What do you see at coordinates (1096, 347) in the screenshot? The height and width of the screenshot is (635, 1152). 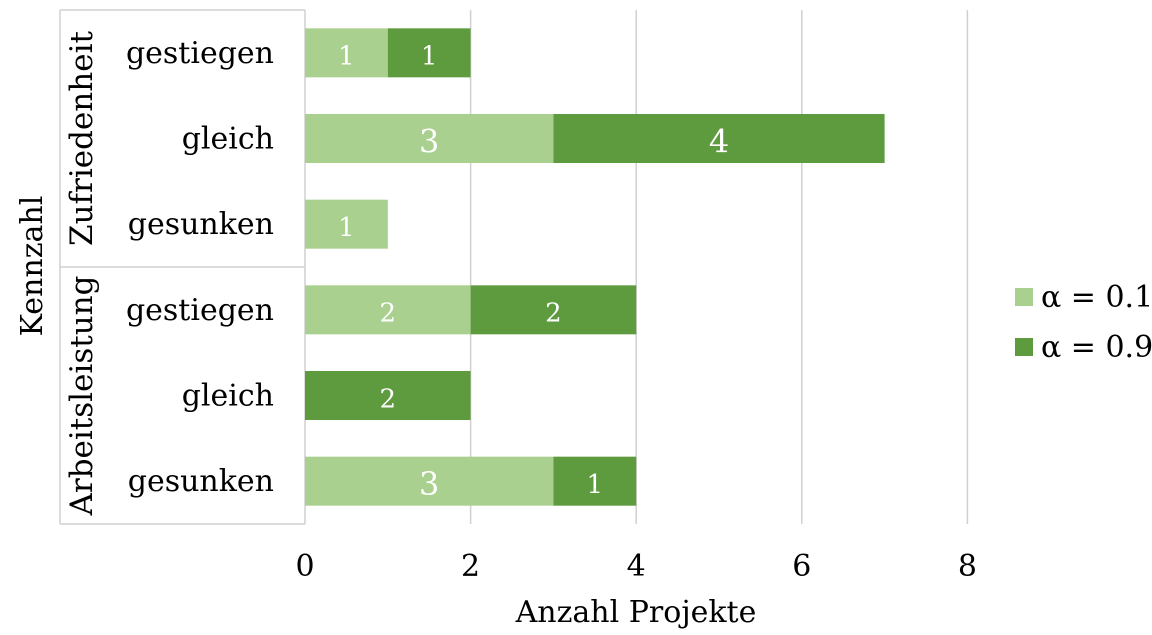 I see `legend-label-series-2: α = 0.9` at bounding box center [1096, 347].